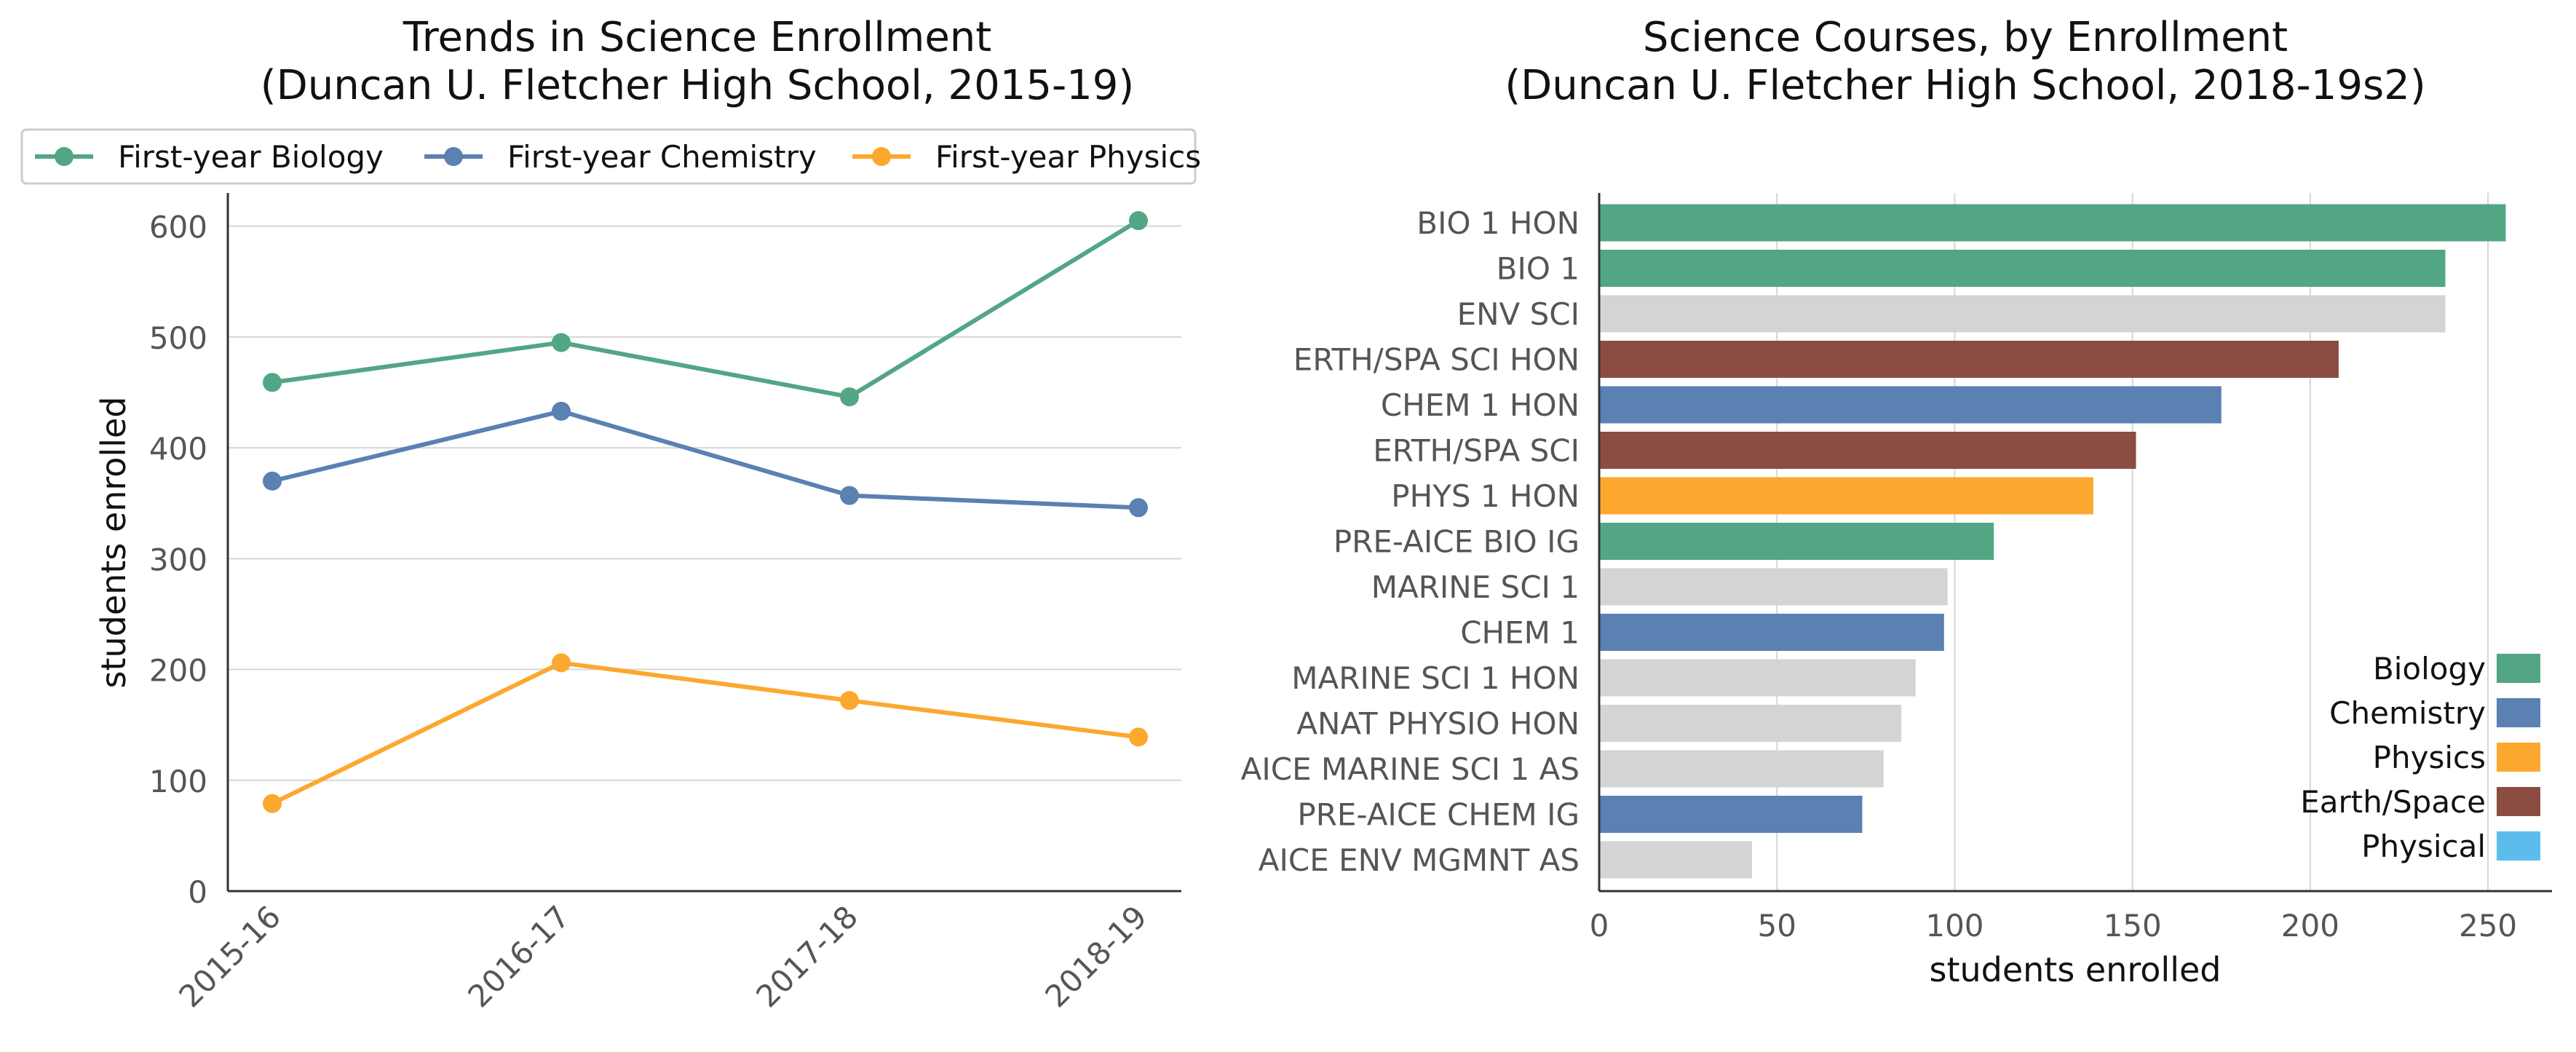 This screenshot has height=1052, width=2576. I want to click on y-tick-label: 400, so click(178, 449).